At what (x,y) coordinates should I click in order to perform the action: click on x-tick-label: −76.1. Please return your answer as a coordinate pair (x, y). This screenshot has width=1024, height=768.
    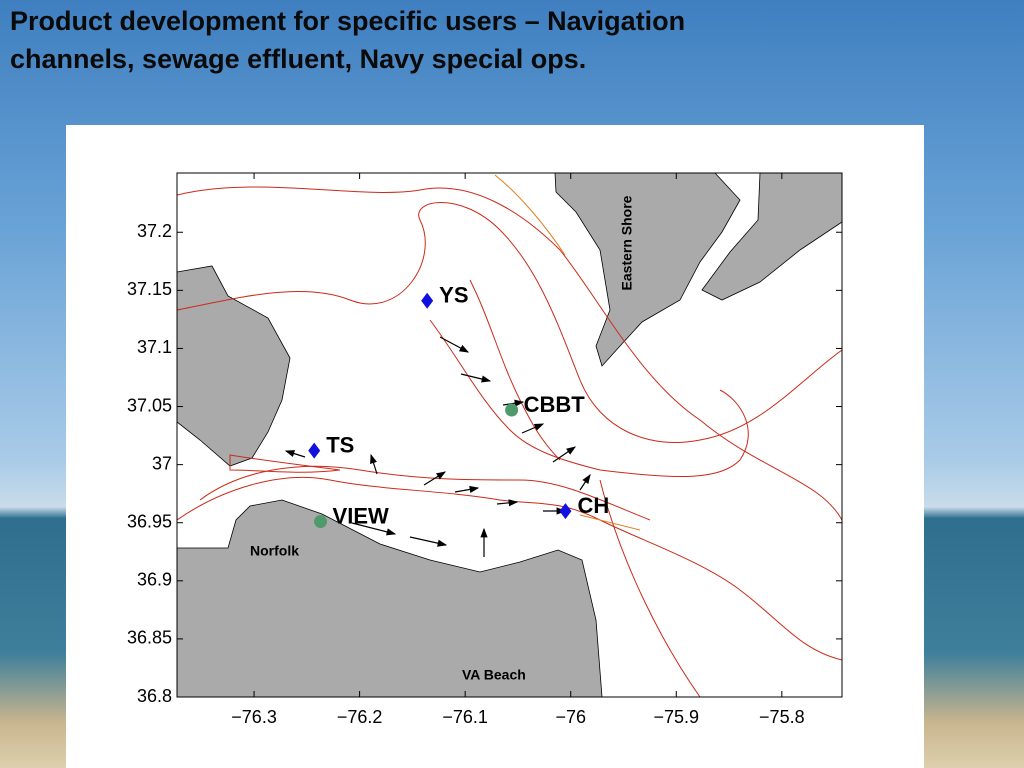
    Looking at the image, I should click on (465, 717).